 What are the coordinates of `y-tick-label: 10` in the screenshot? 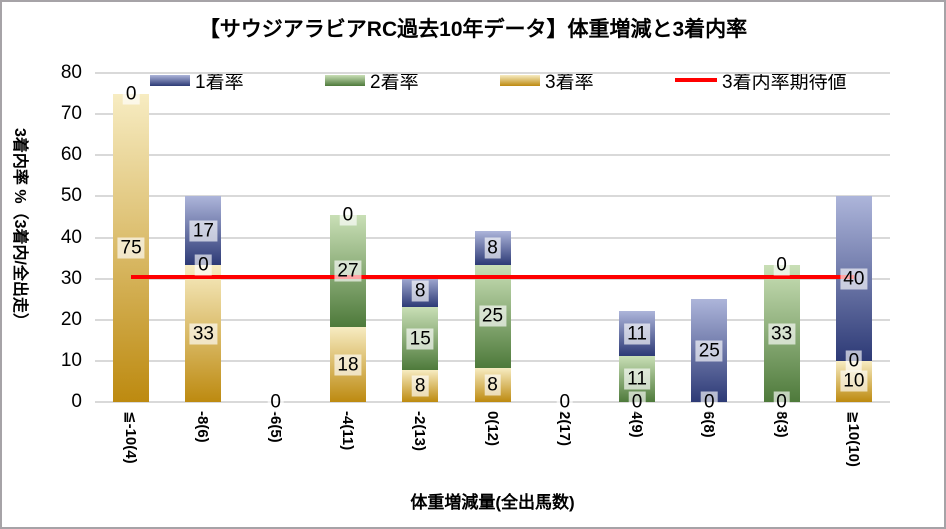 It's located at (71, 360).